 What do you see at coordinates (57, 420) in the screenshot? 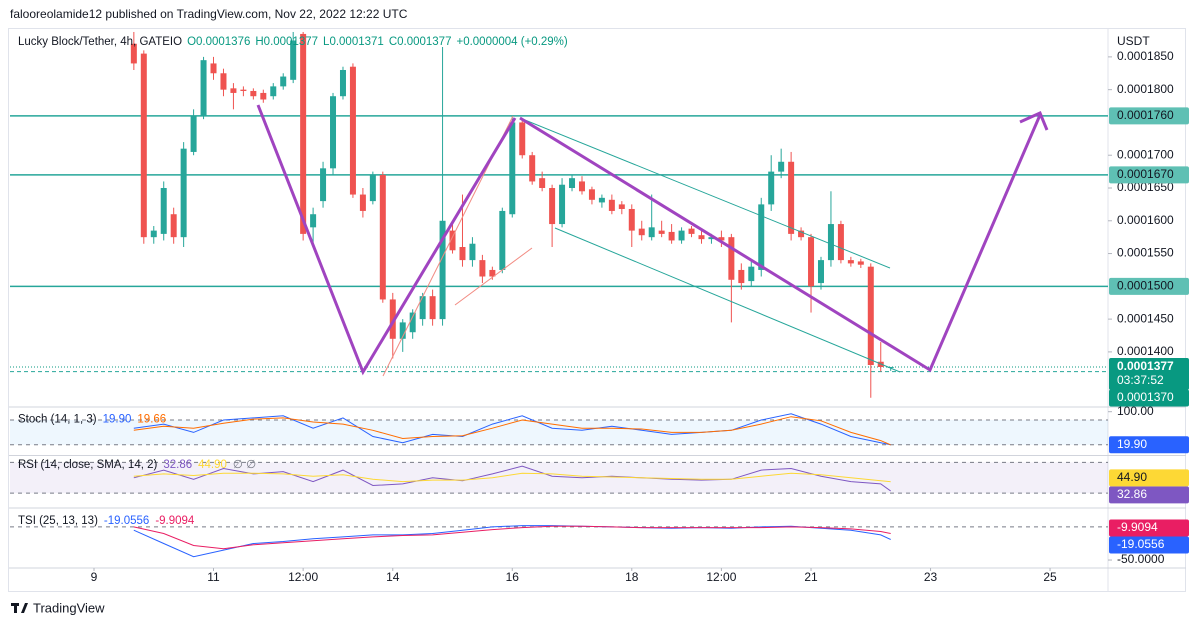
I see `legend-title: Stoch (14, 1, 3)` at bounding box center [57, 420].